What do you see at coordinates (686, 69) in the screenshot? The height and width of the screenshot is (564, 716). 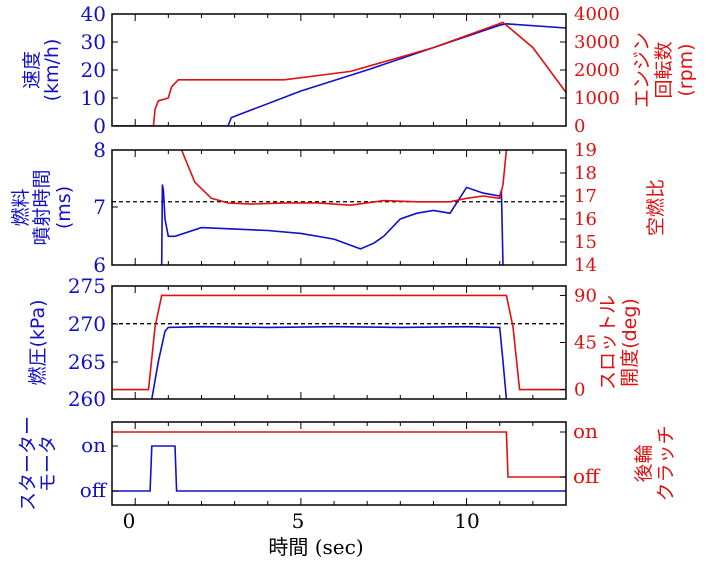 I see `y-axis-label-right: (rpm)` at bounding box center [686, 69].